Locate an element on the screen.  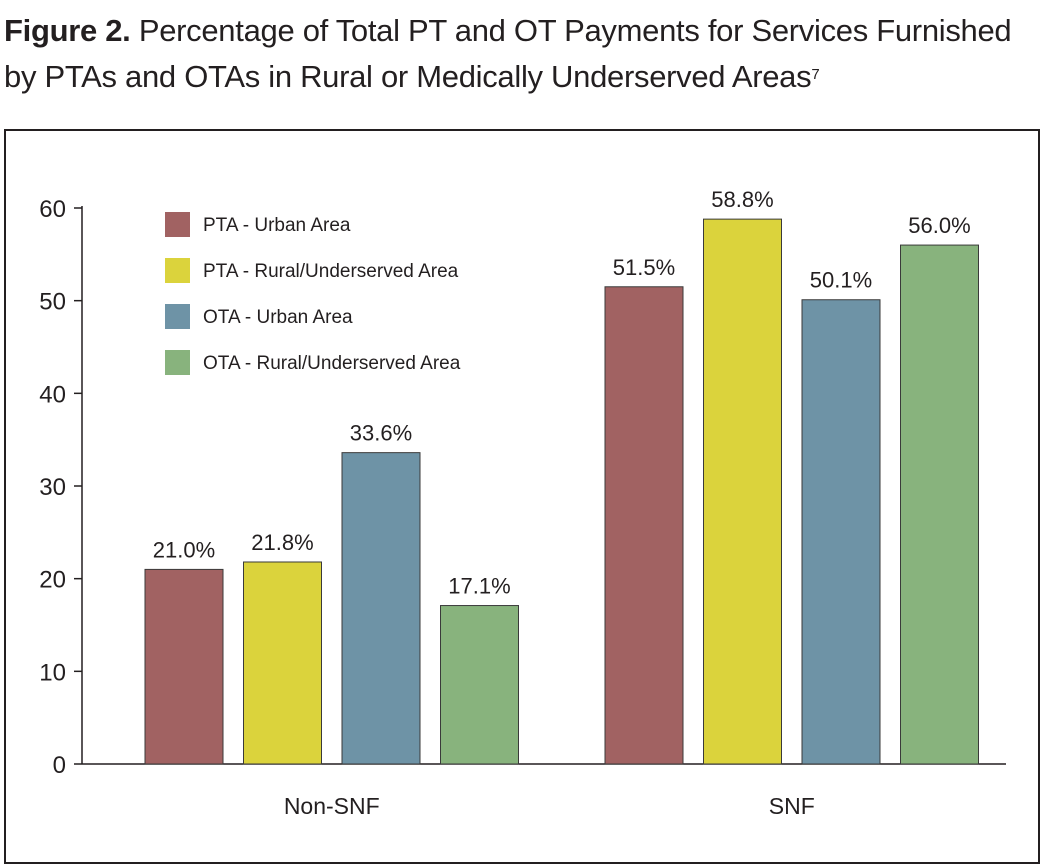
bar-pta-urban-area-non-snf is located at coordinates (184, 666).